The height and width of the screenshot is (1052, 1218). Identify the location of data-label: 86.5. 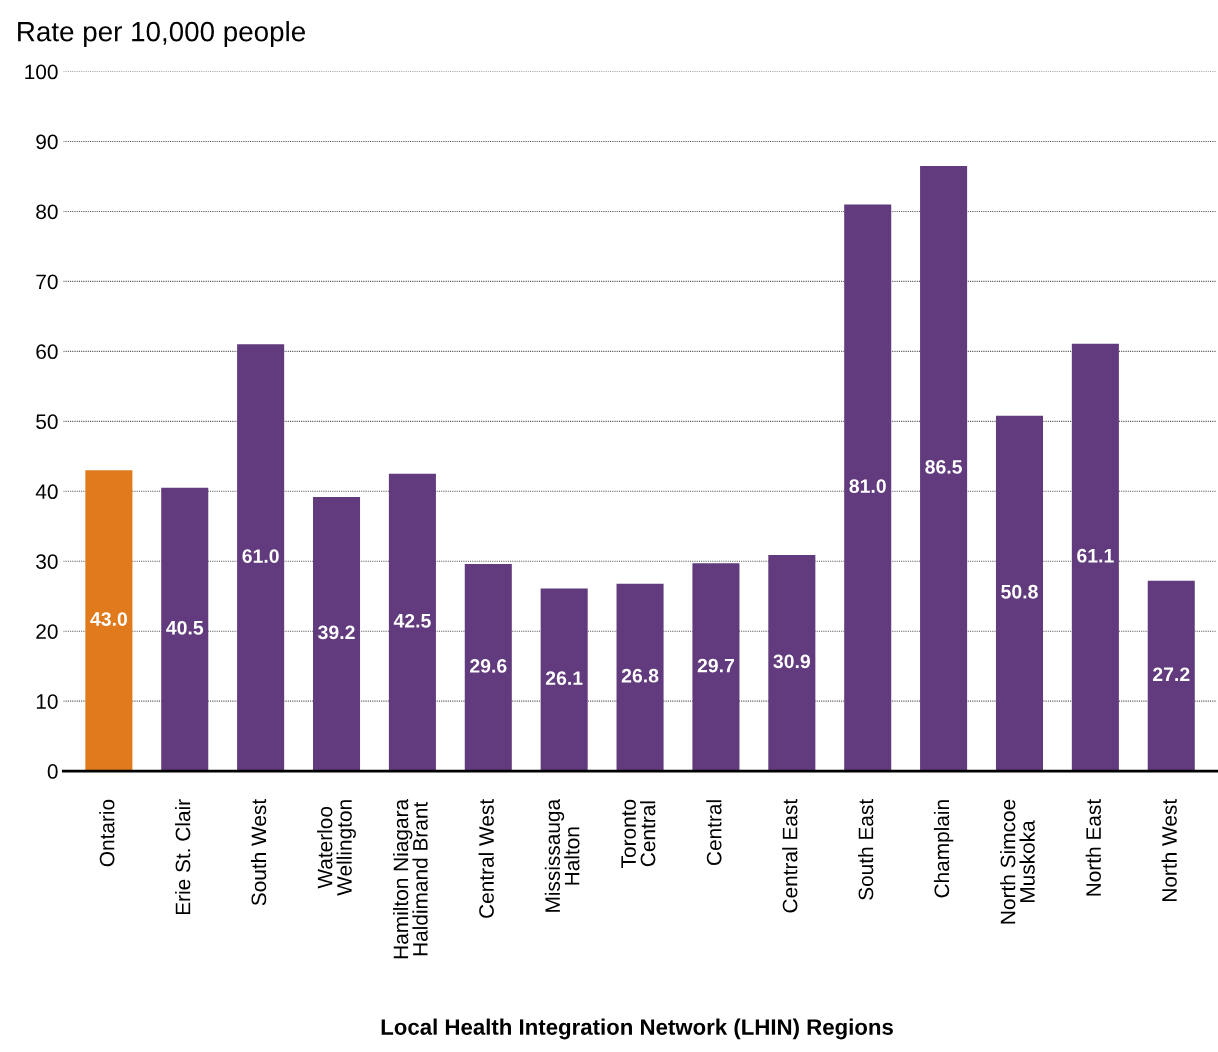
(943, 467).